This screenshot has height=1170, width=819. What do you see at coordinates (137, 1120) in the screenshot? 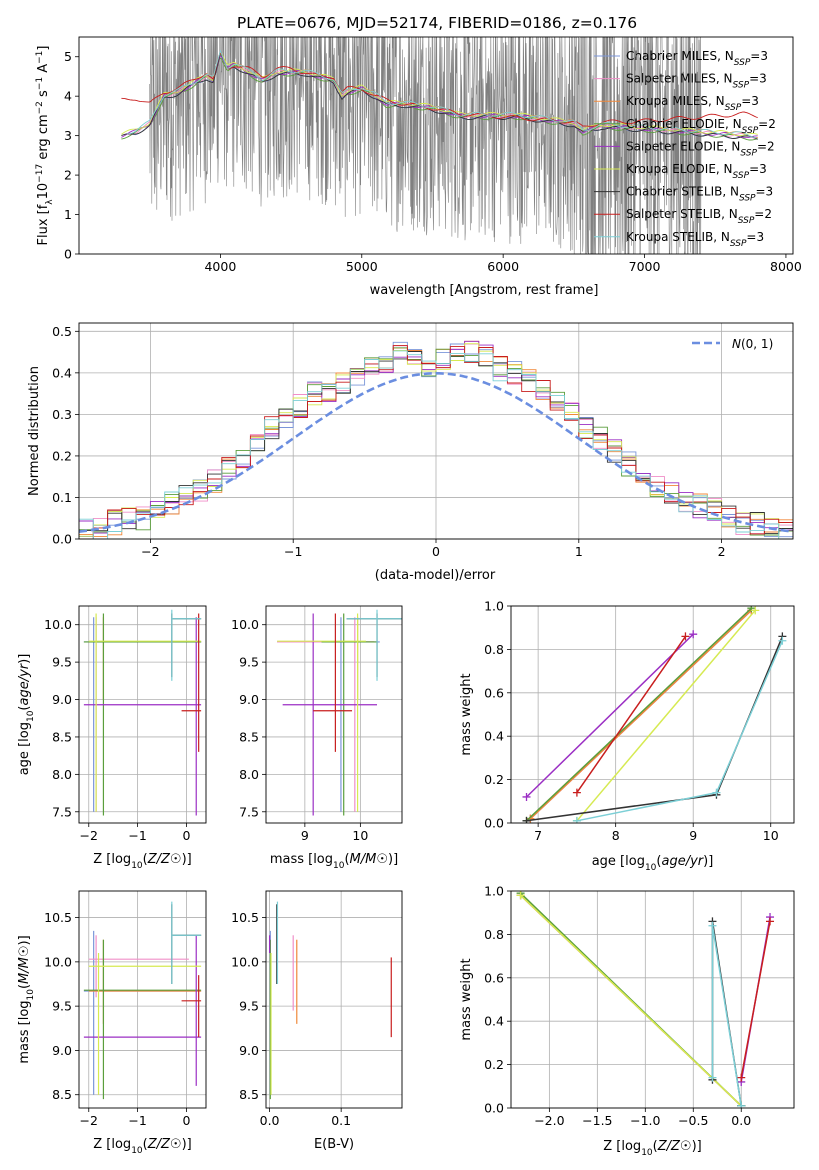
I see `x-tick-label: −1` at bounding box center [137, 1120].